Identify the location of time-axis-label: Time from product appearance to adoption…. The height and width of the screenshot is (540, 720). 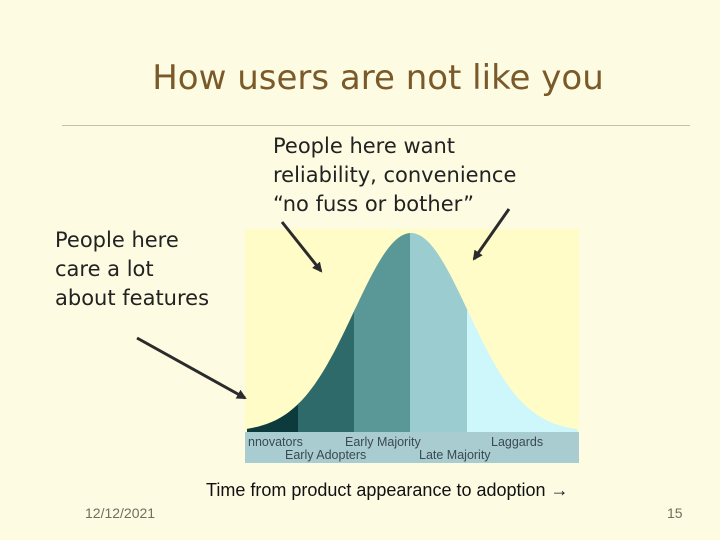
(387, 490).